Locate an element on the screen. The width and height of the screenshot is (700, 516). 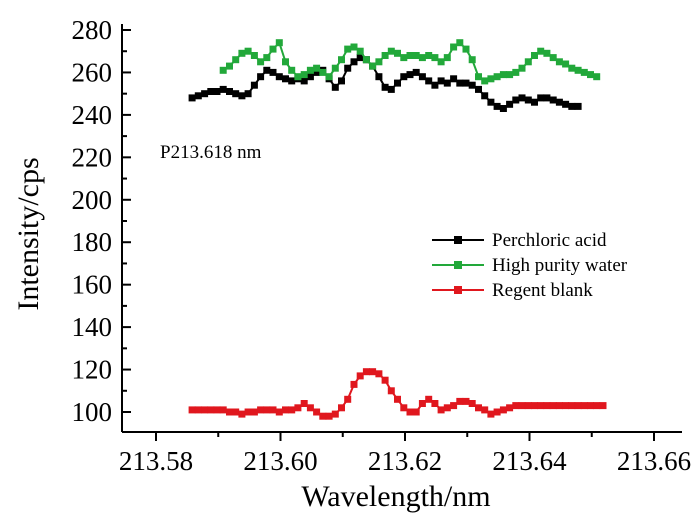
legend-item: High purity water is located at coordinates (530, 265).